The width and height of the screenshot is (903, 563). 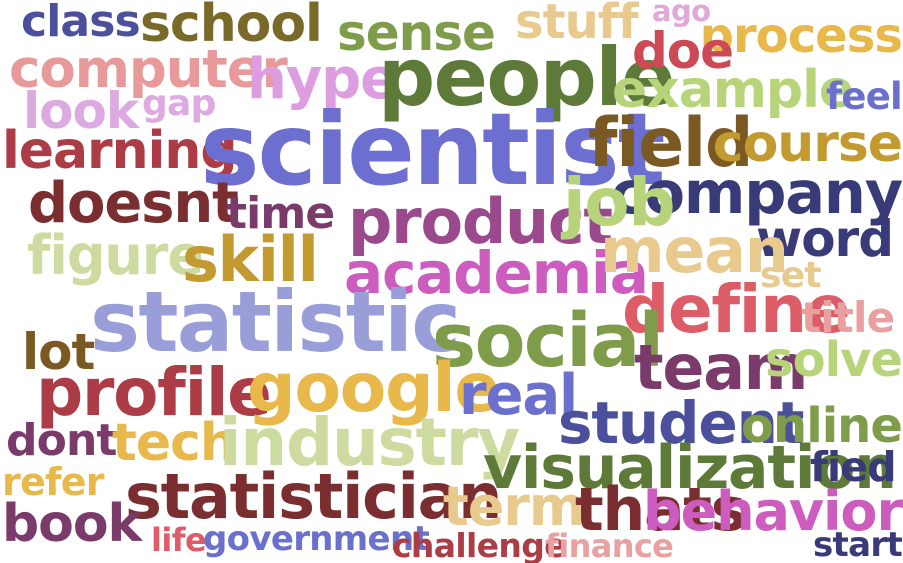 What do you see at coordinates (72, 524) in the screenshot?
I see `word-book: book` at bounding box center [72, 524].